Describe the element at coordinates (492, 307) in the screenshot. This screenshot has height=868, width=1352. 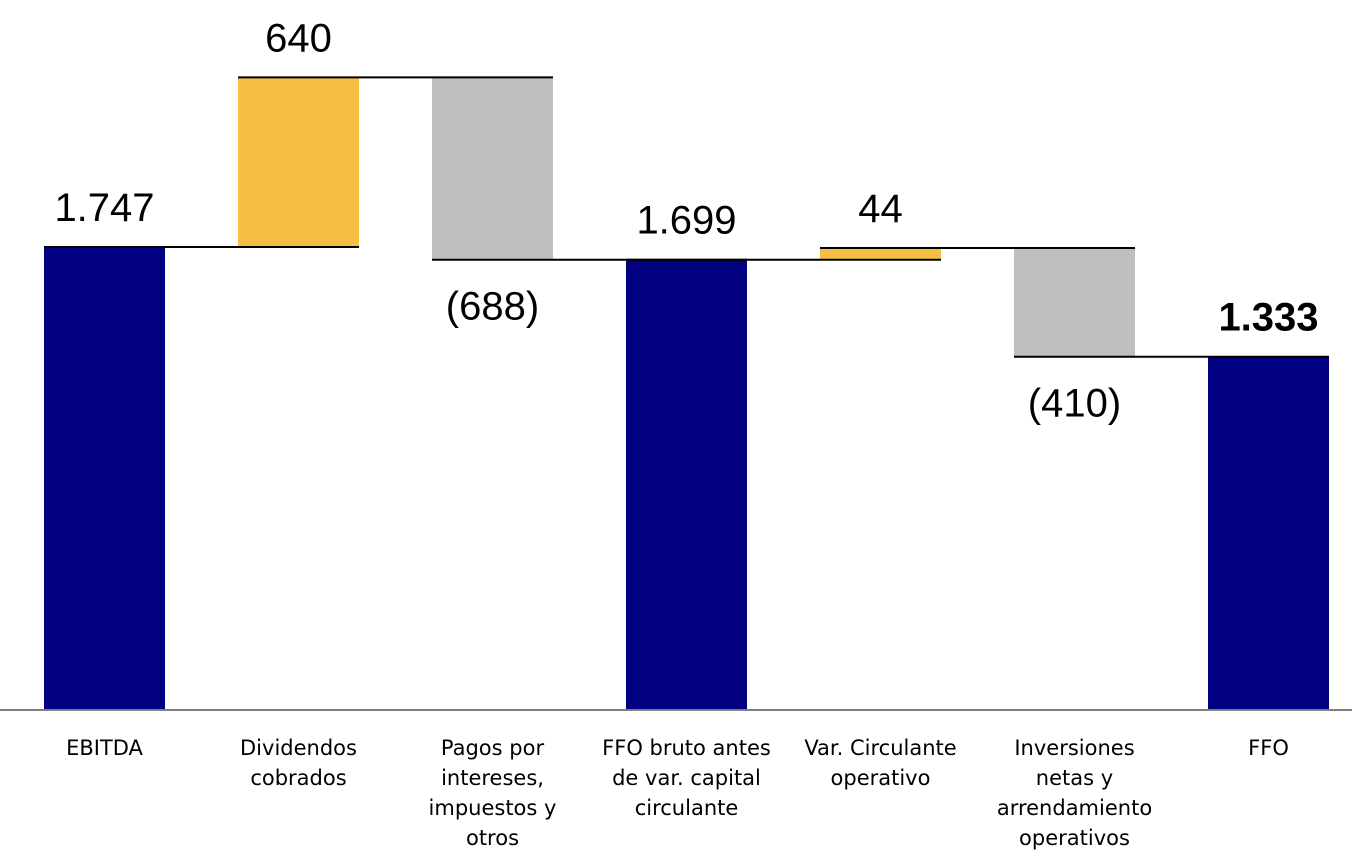
I see `value-label-3: (688)` at that location.